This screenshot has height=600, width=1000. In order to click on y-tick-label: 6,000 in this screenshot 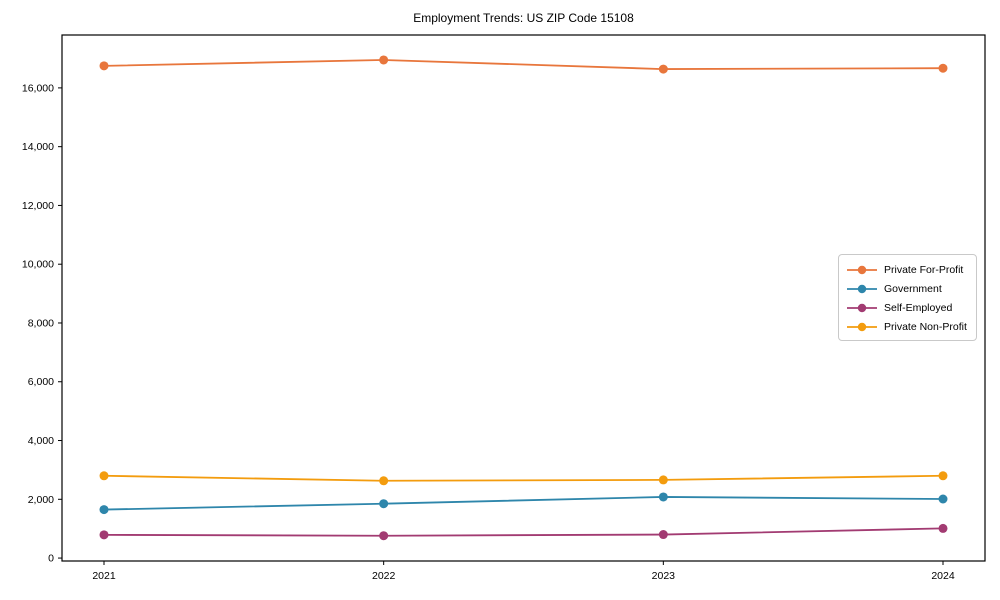, I will do `click(41, 382)`.